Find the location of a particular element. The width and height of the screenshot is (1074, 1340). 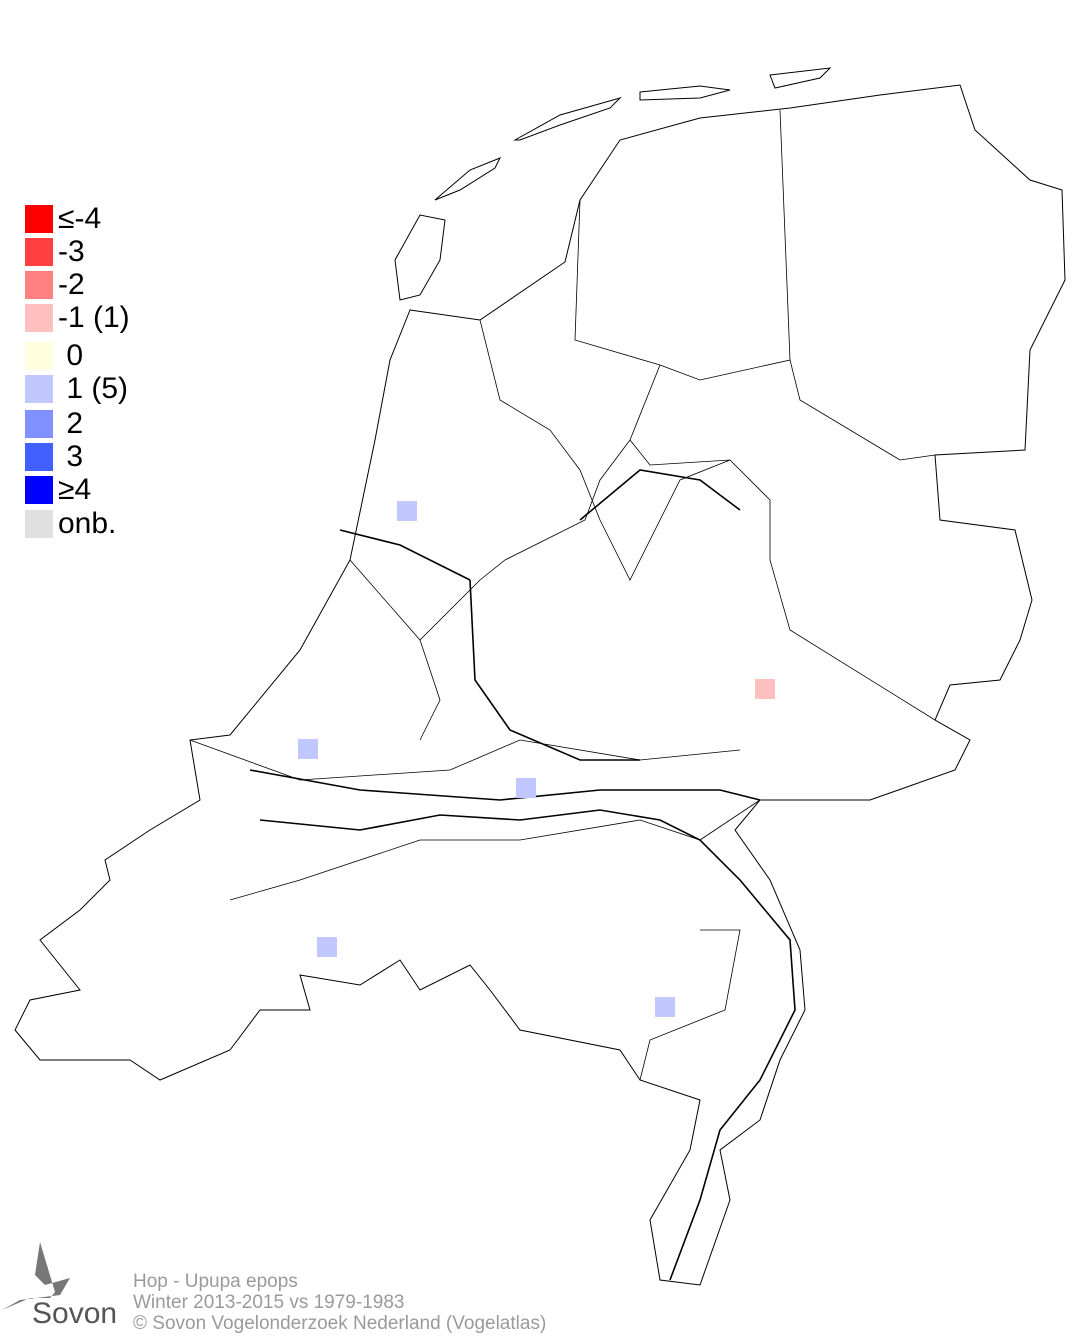

legend-item: -3 is located at coordinates (55, 251).